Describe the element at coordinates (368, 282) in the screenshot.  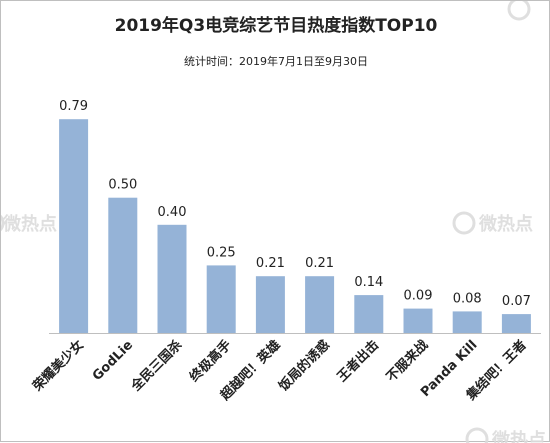
I see `bar-value-label: 0.14` at that location.